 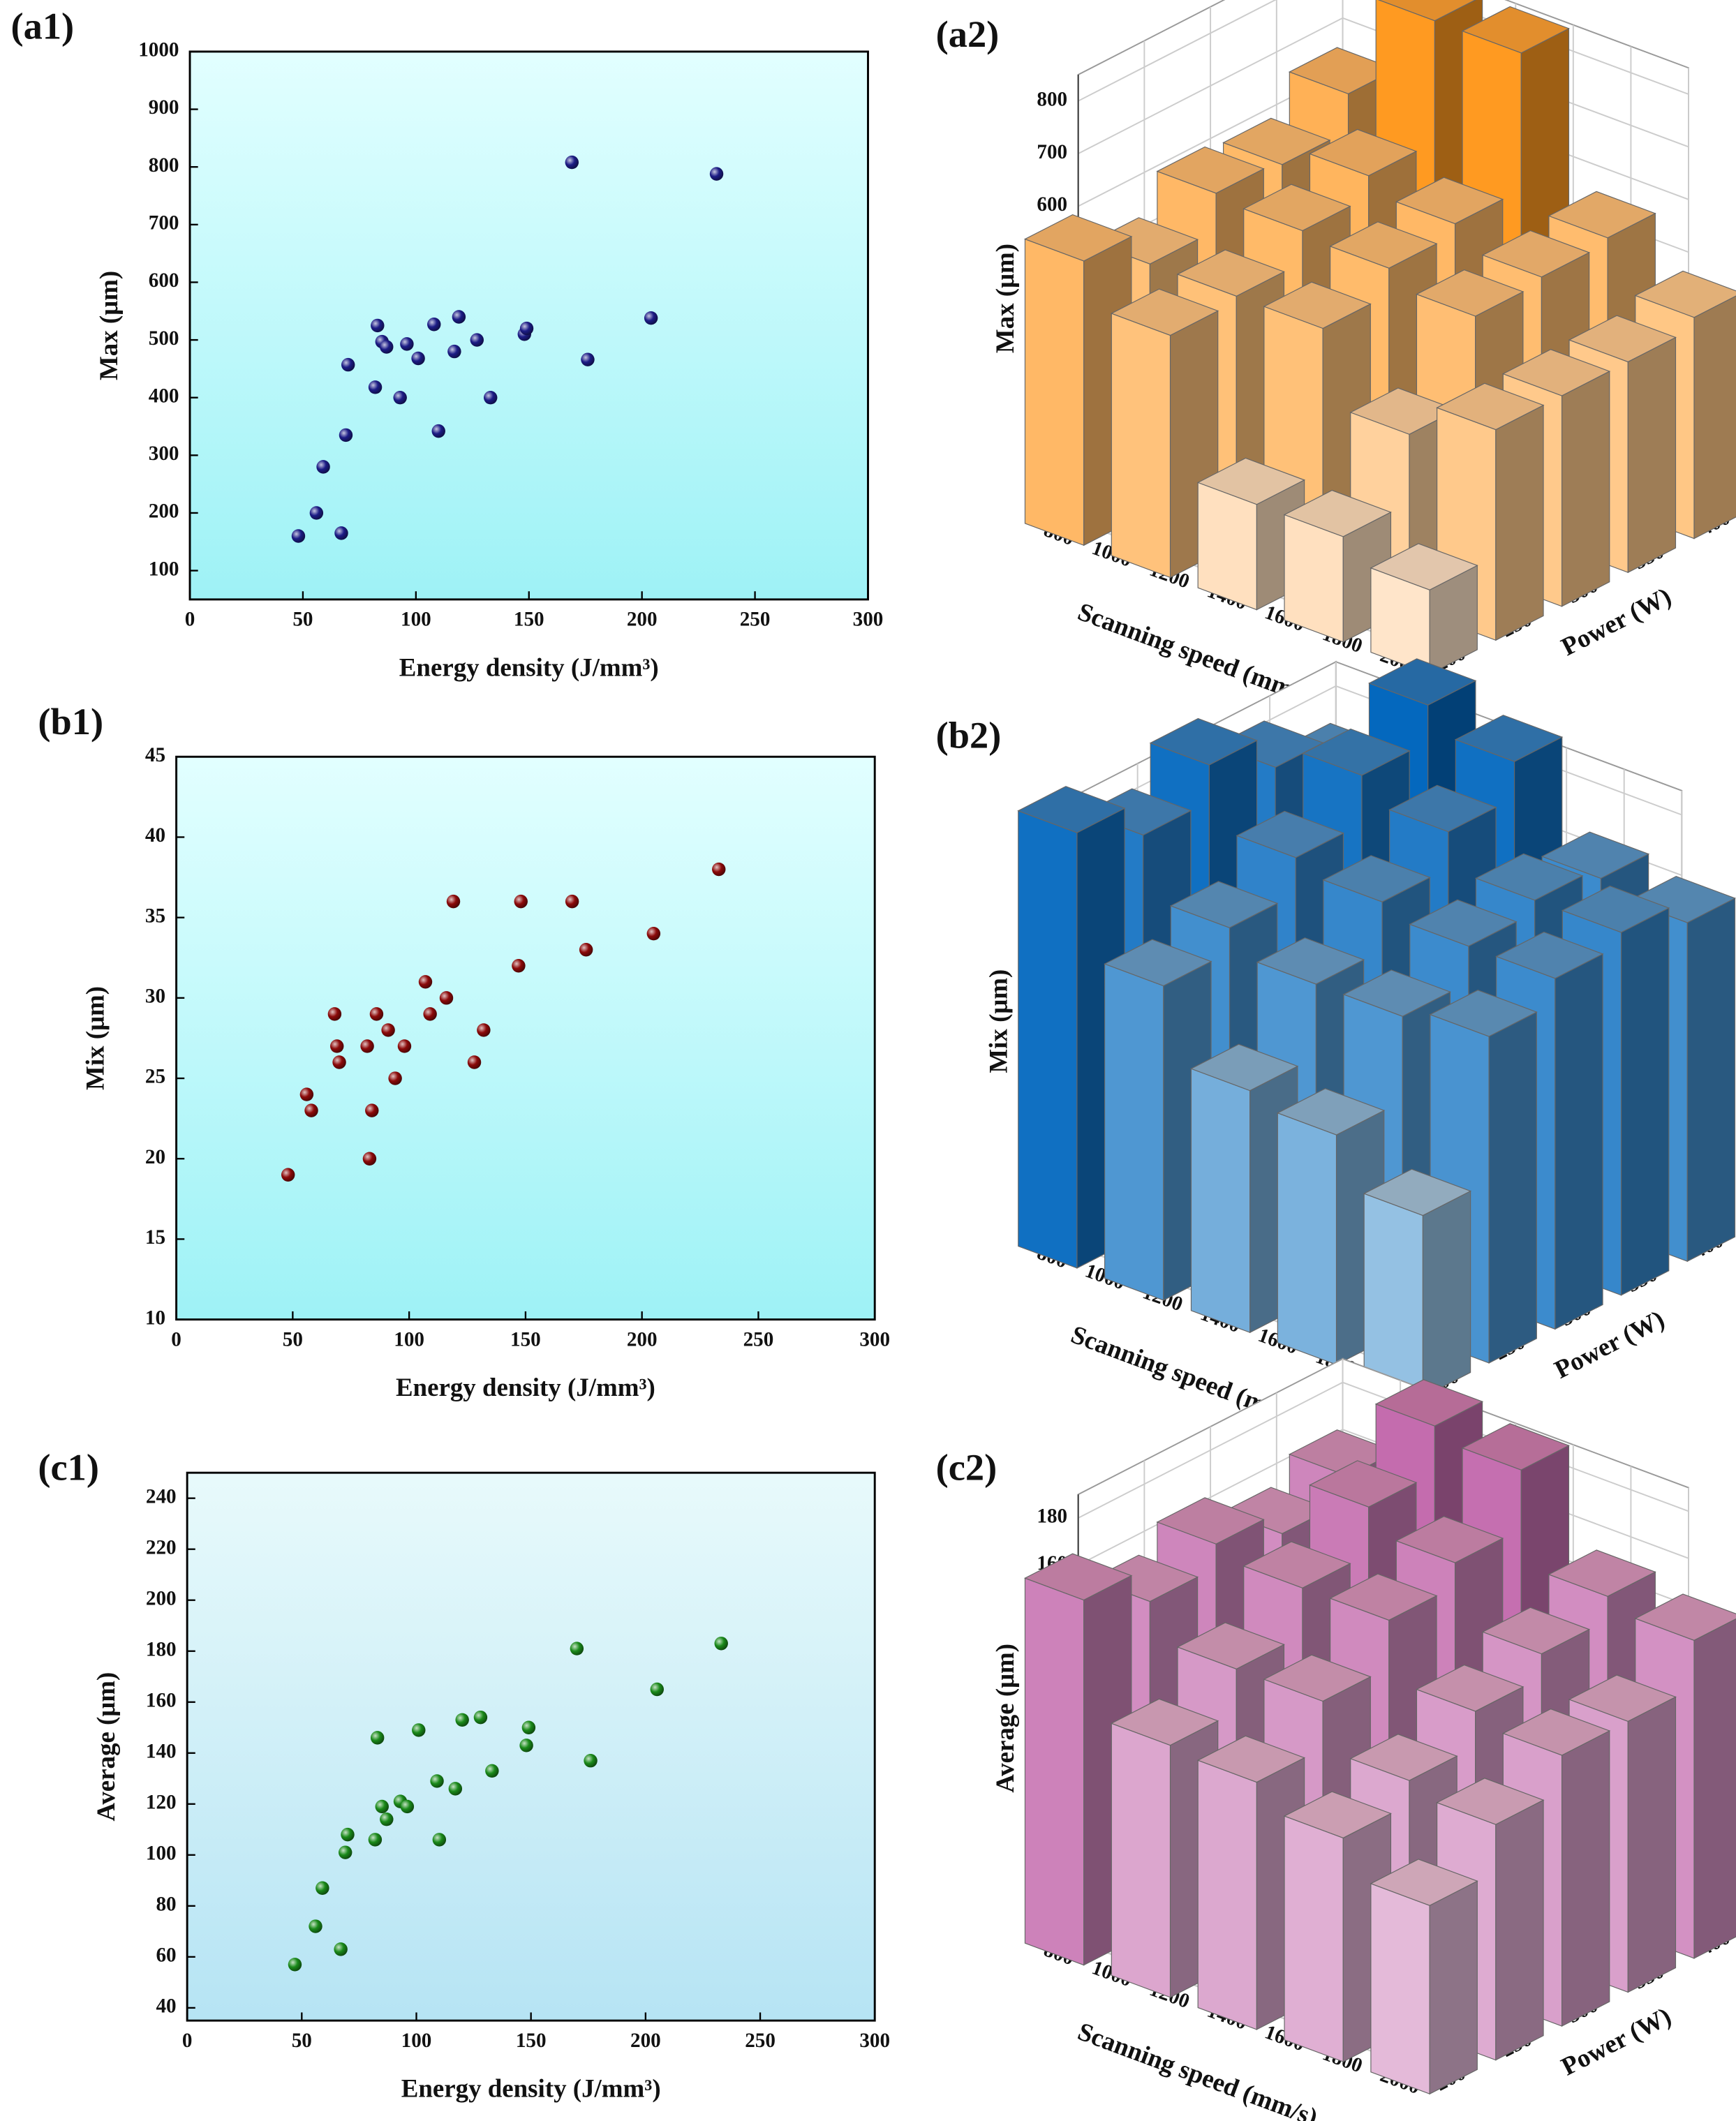 What do you see at coordinates (645, 2041) in the screenshot?
I see `x-tick-label: 200` at bounding box center [645, 2041].